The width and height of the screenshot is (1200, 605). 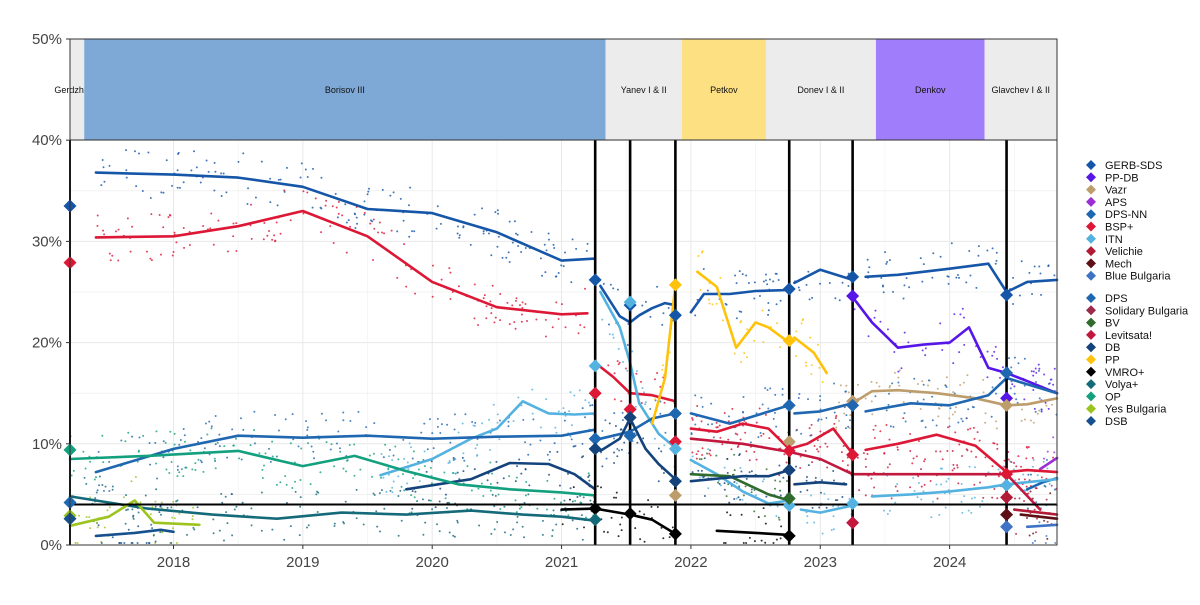 I want to click on trend-line-pp-db, so click(x=955, y=345).